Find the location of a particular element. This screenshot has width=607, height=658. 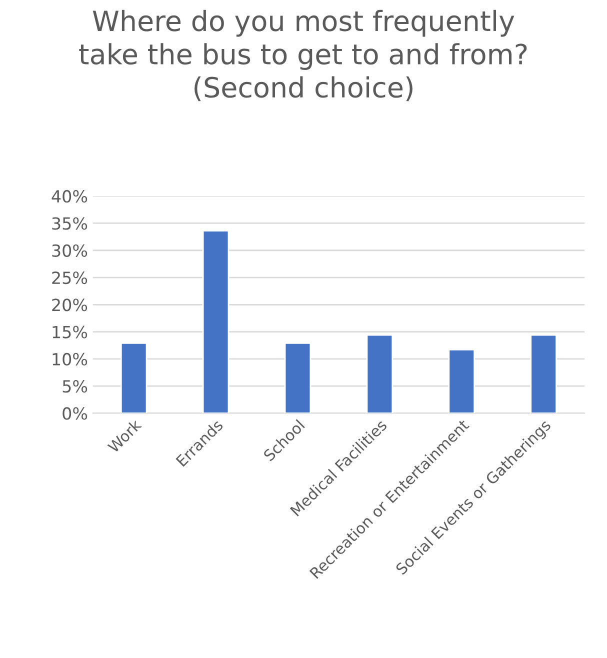

y-tick-label: 25% is located at coordinates (70, 277).